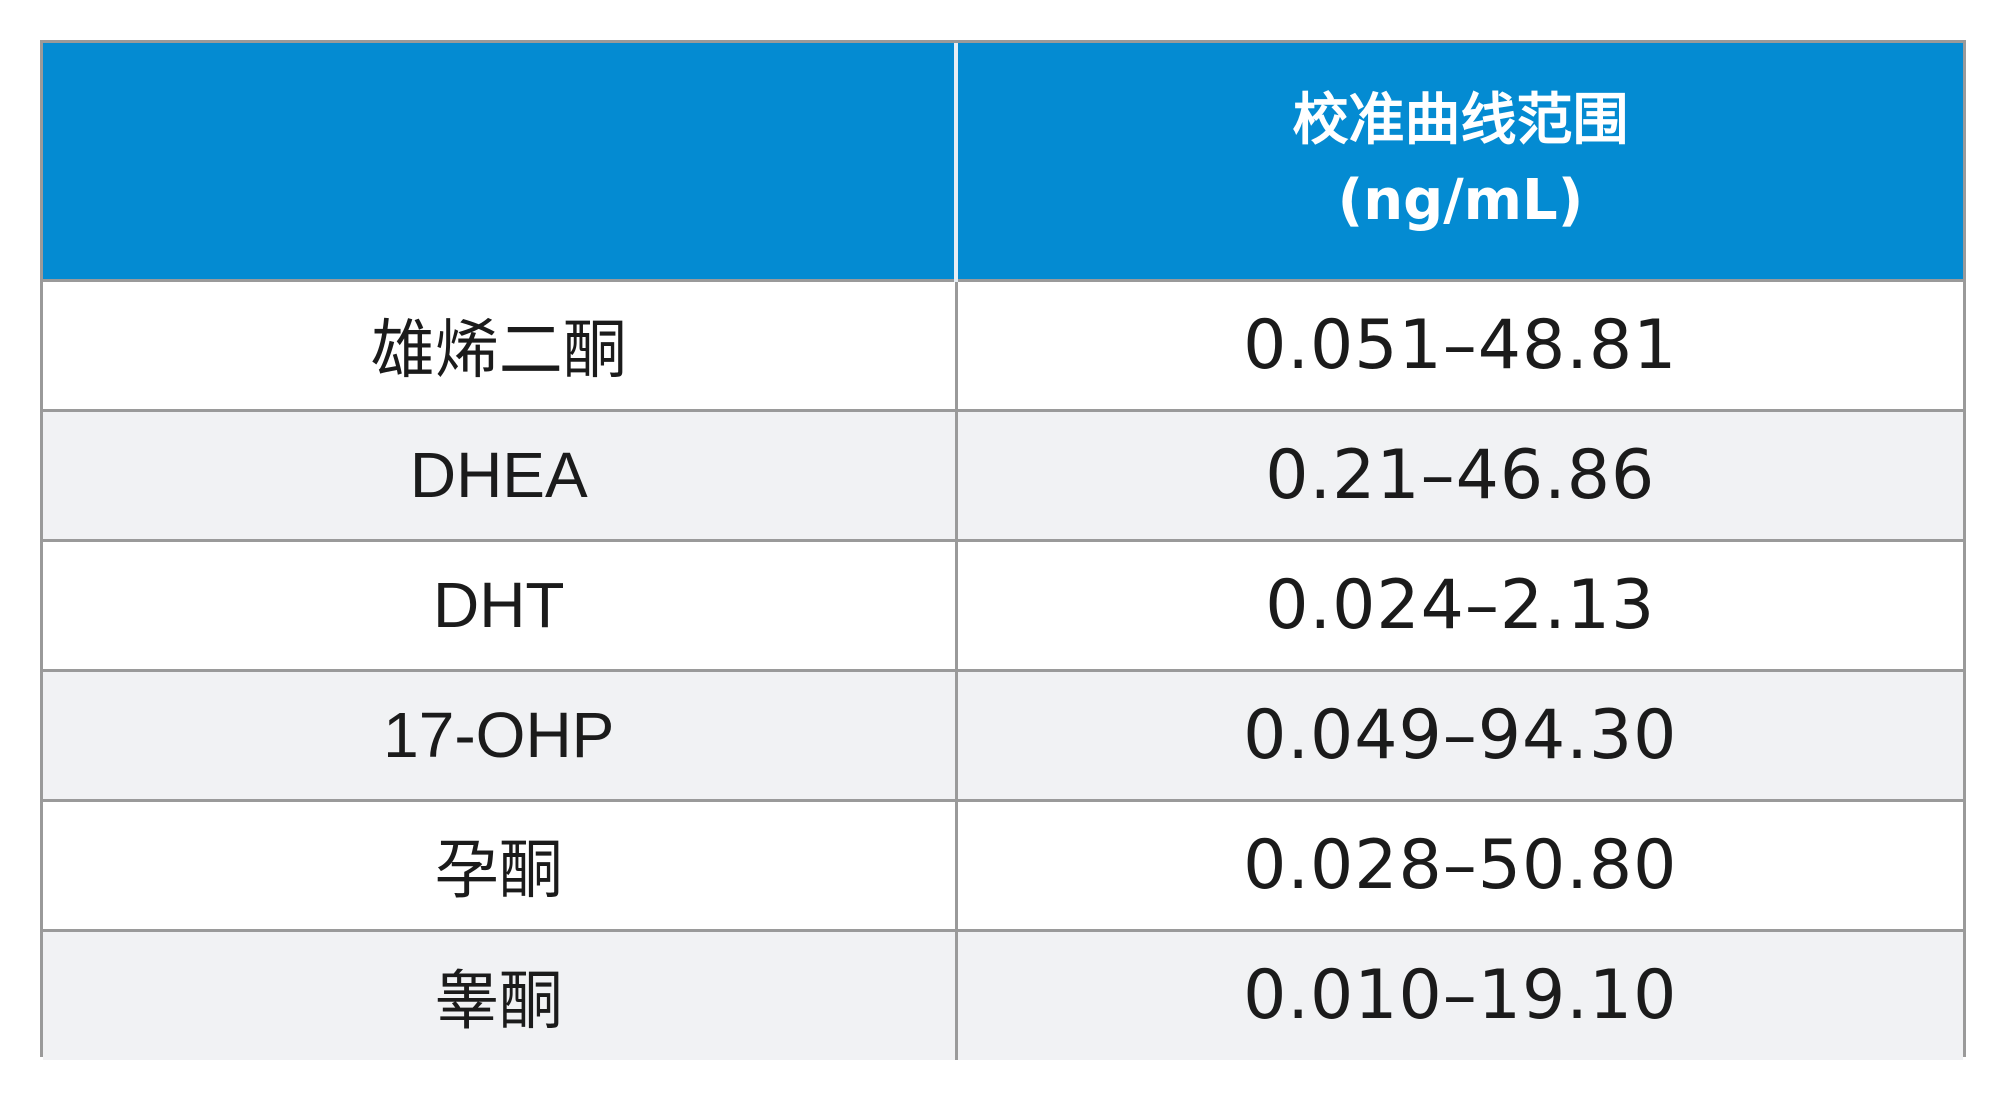 This screenshot has height=1104, width=2000. What do you see at coordinates (1459, 734) in the screenshot?
I see `range-value-cell: 0.049–94.30` at bounding box center [1459, 734].